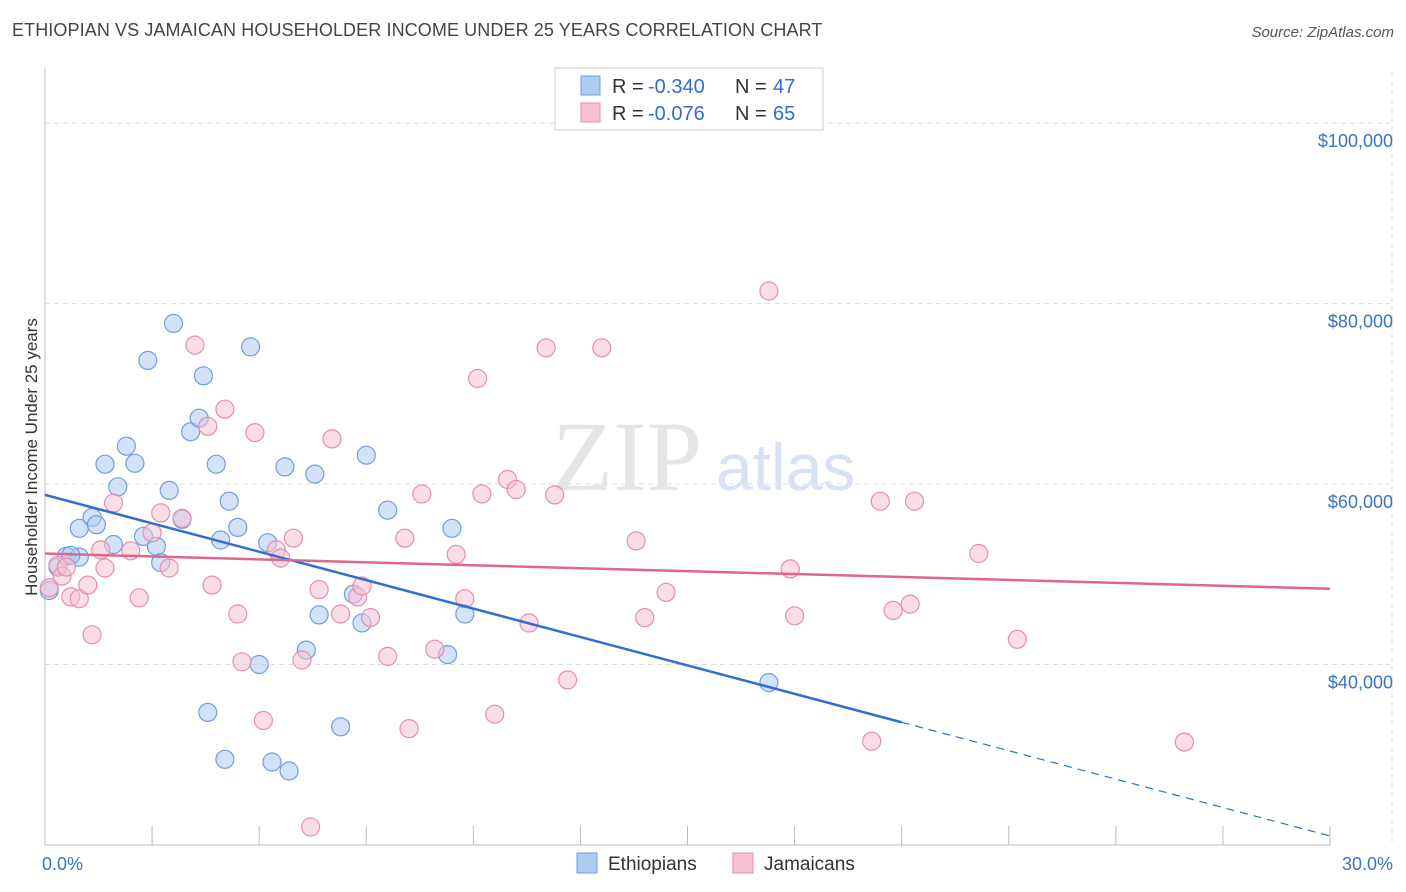  What do you see at coordinates (751, 87) in the screenshot?
I see `legend-n-label-1: N =` at bounding box center [751, 87].